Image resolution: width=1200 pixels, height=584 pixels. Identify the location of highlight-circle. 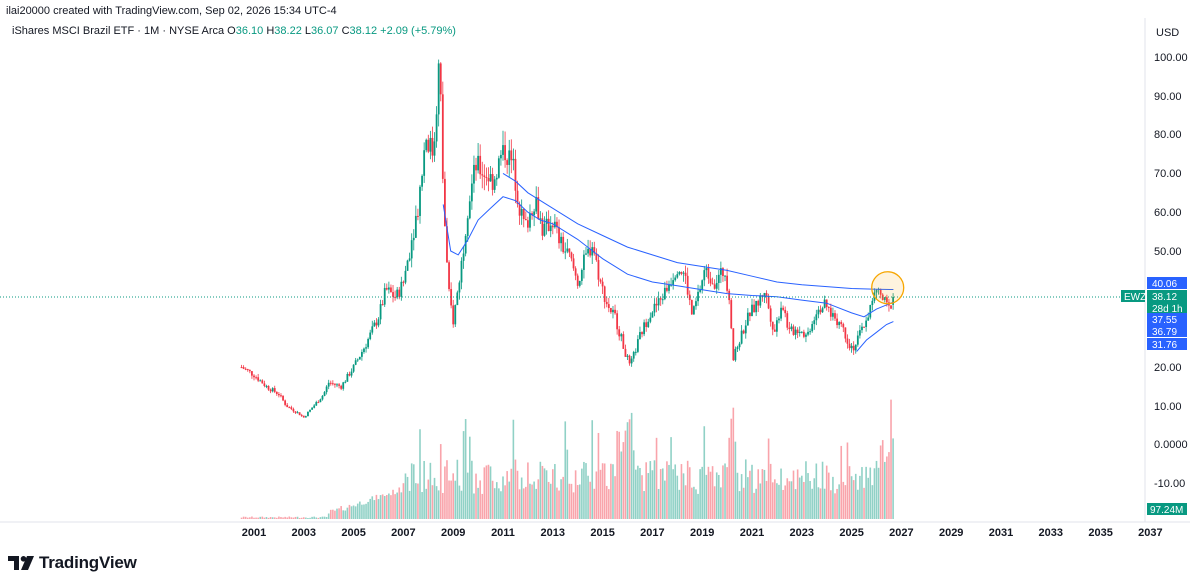
(888, 288).